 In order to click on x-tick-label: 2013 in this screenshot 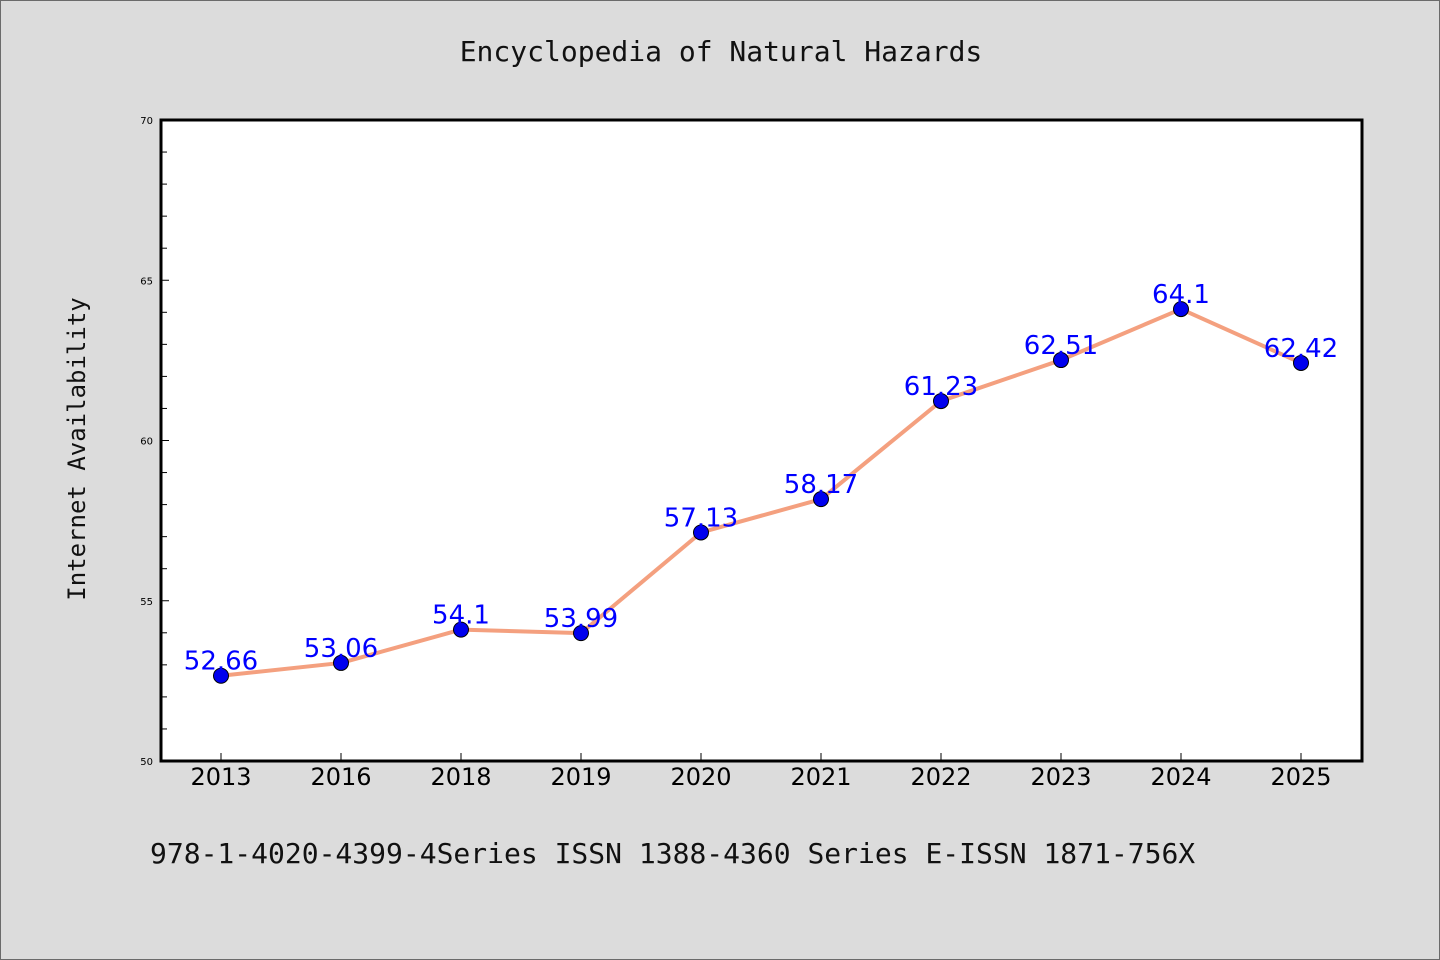, I will do `click(220, 777)`.